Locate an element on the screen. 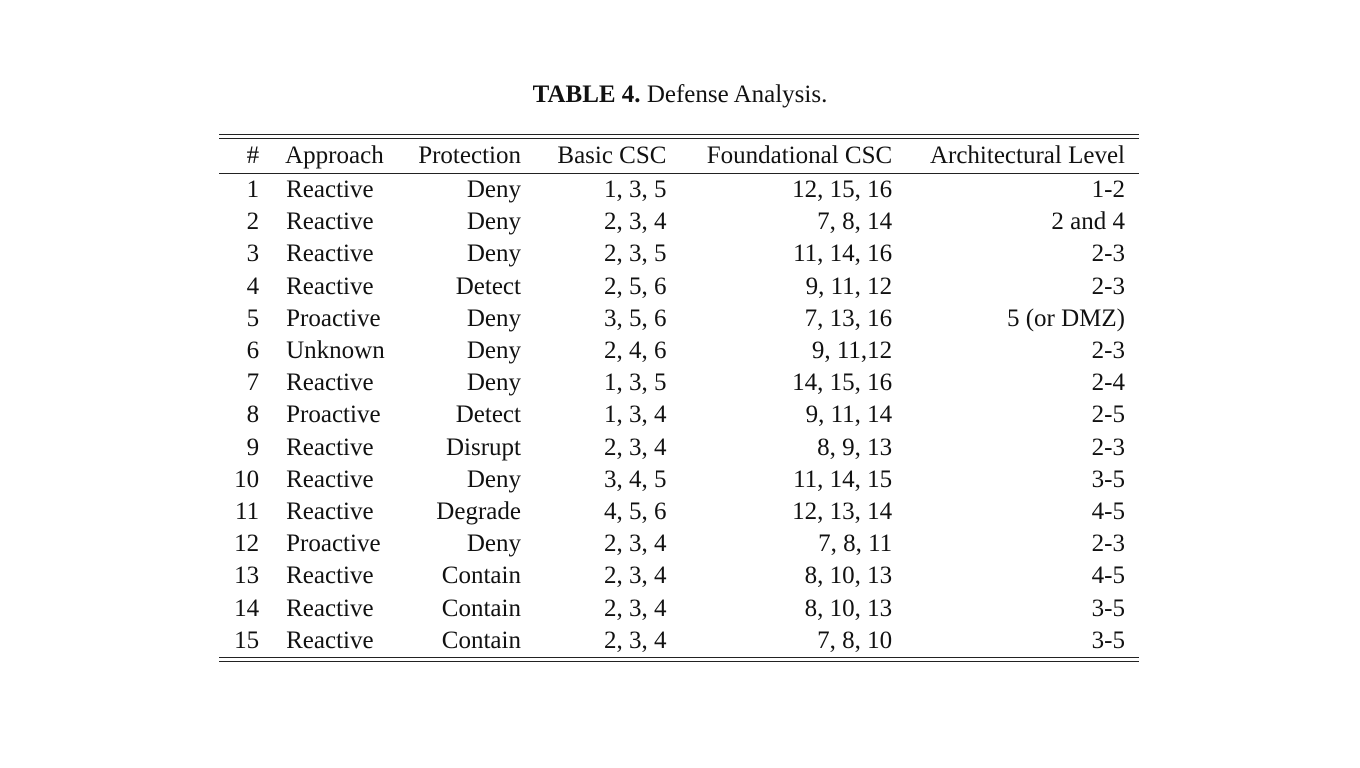 Image resolution: width=1360 pixels, height=768 pixels. row-number: 9 is located at coordinates (253, 447).